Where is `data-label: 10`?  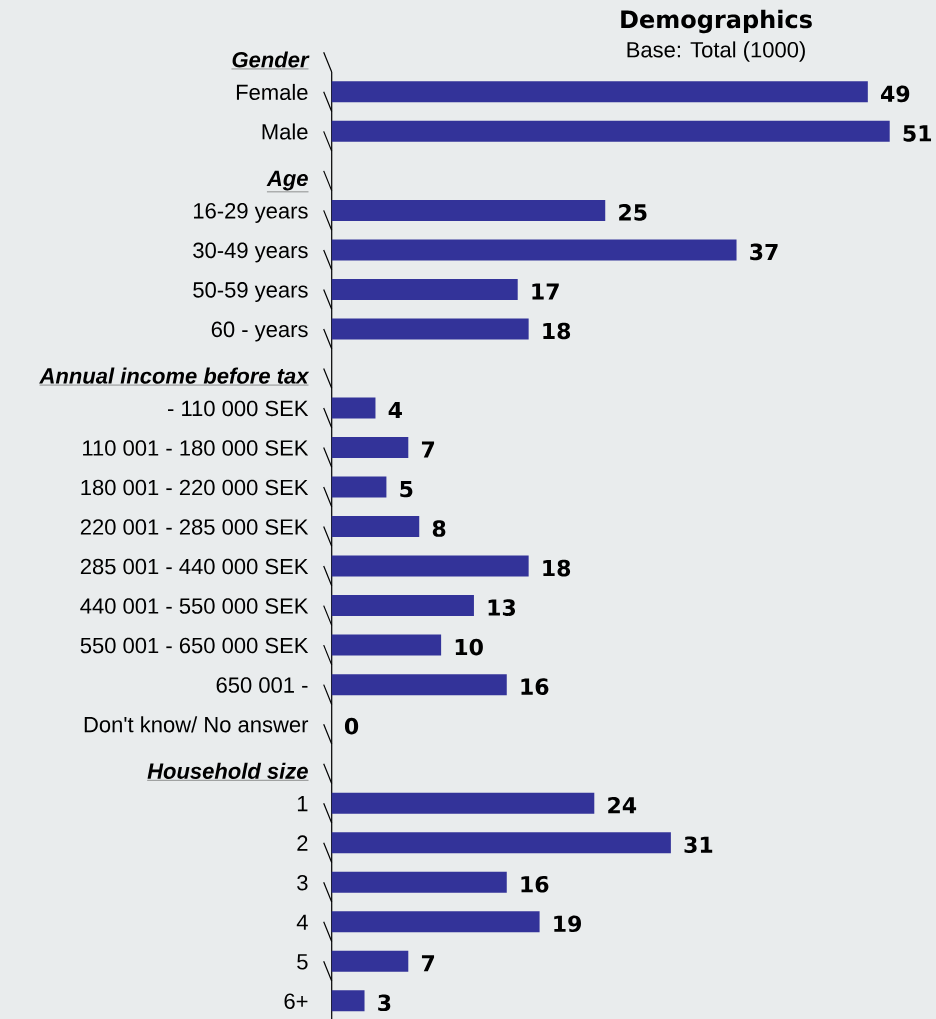
data-label: 10 is located at coordinates (469, 647).